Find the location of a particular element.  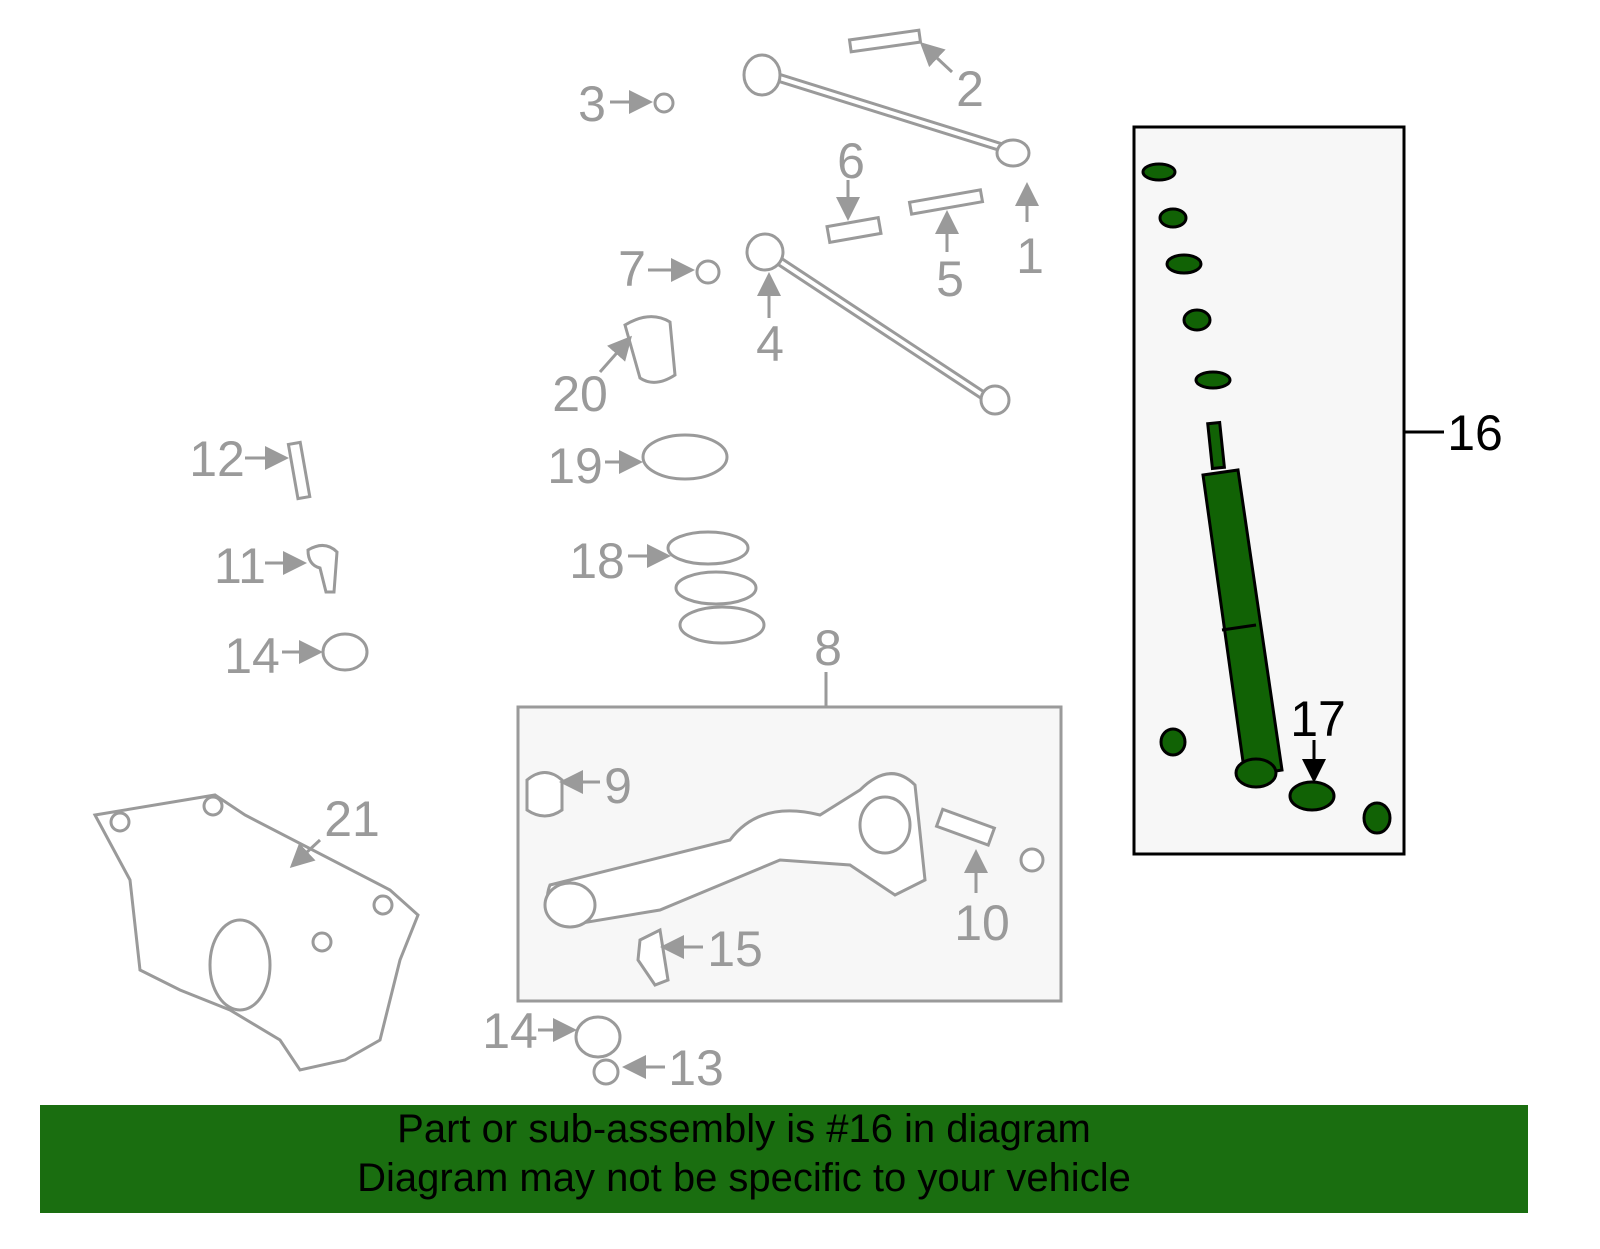

callout-17: 17 is located at coordinates (1318, 719).